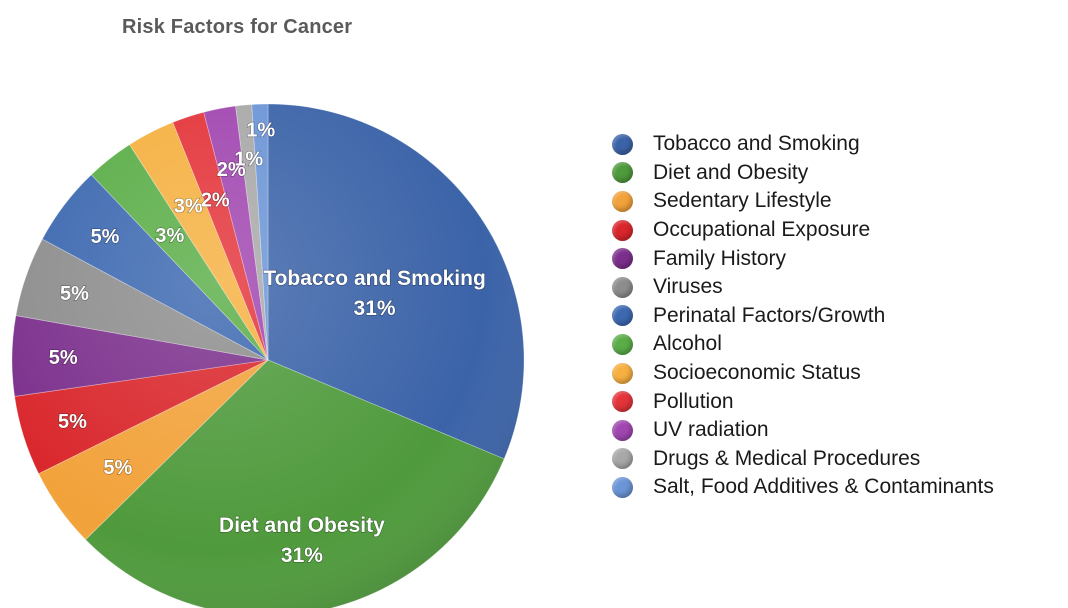 The width and height of the screenshot is (1068, 608). Describe the element at coordinates (374, 278) in the screenshot. I see `slice-name-label: Tobacco and Smoking` at that location.